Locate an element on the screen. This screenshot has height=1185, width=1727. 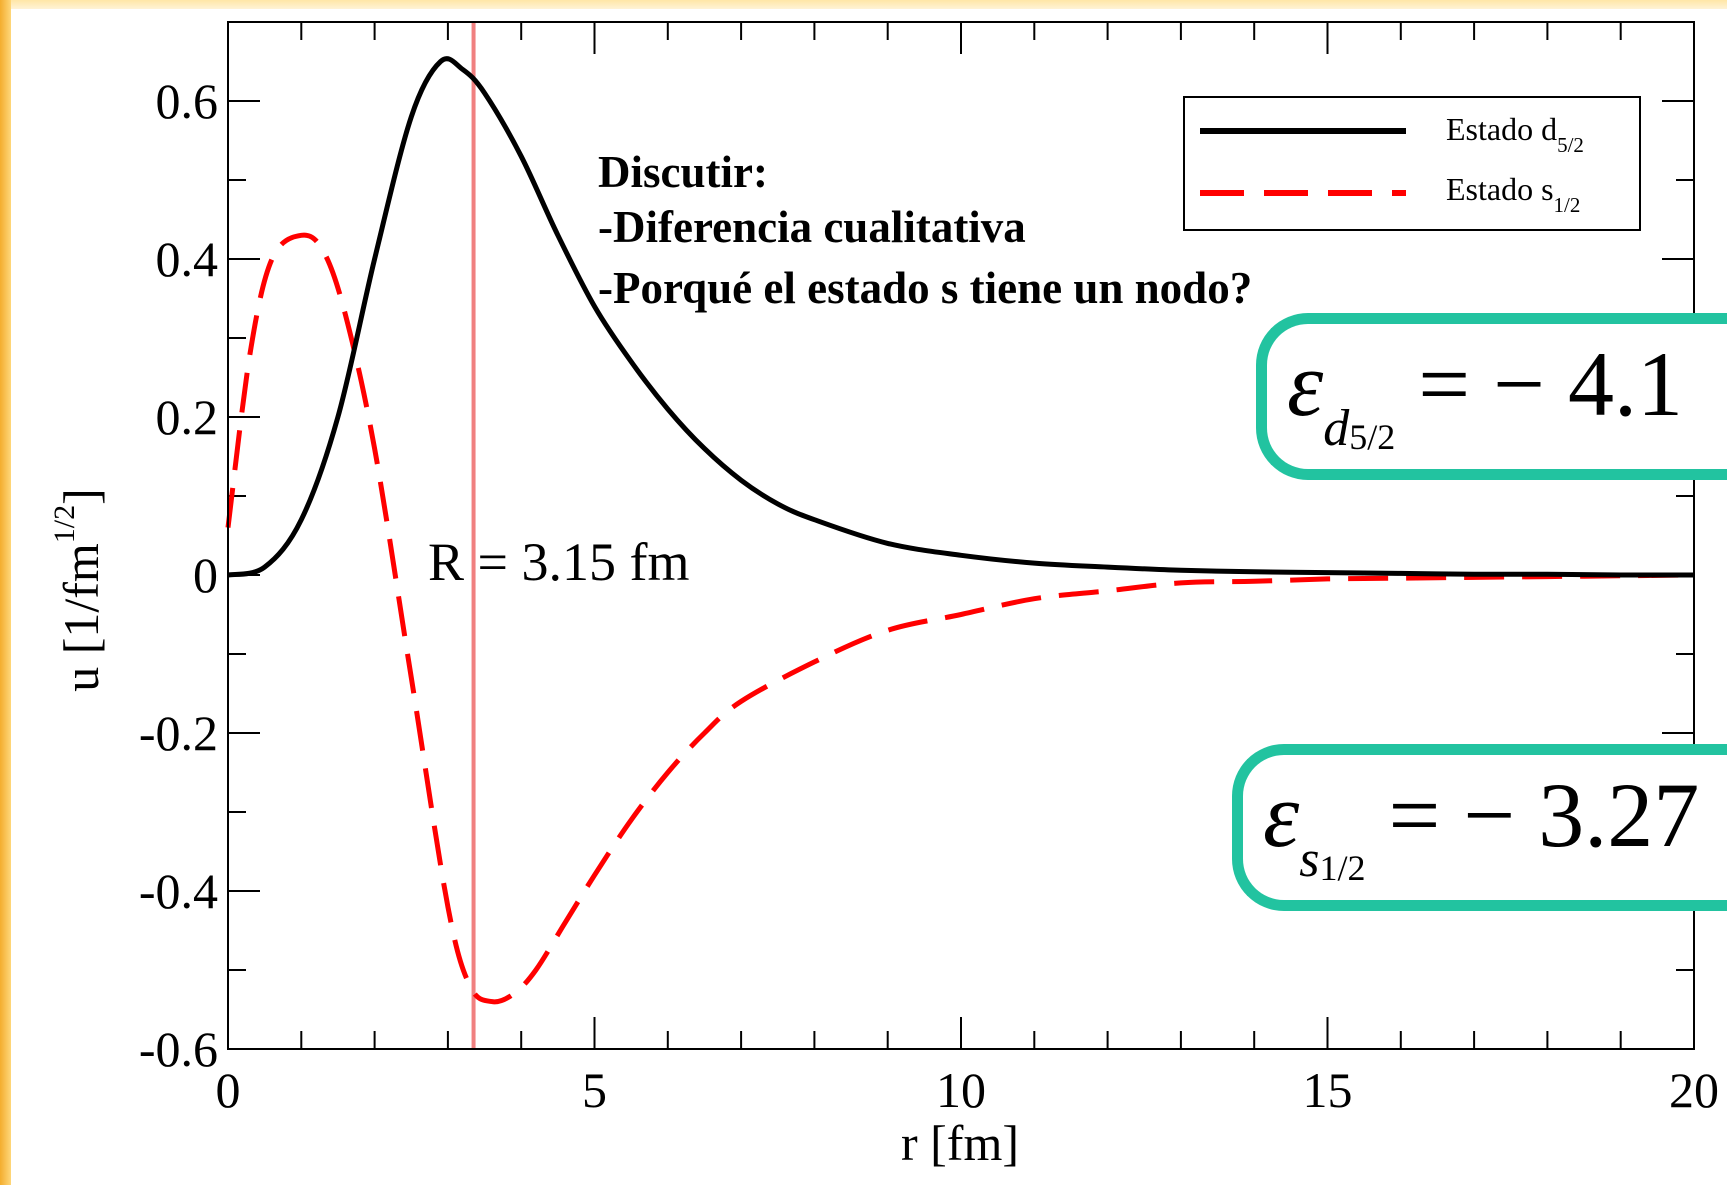
x-tick-label: 10 is located at coordinates (961, 1090).